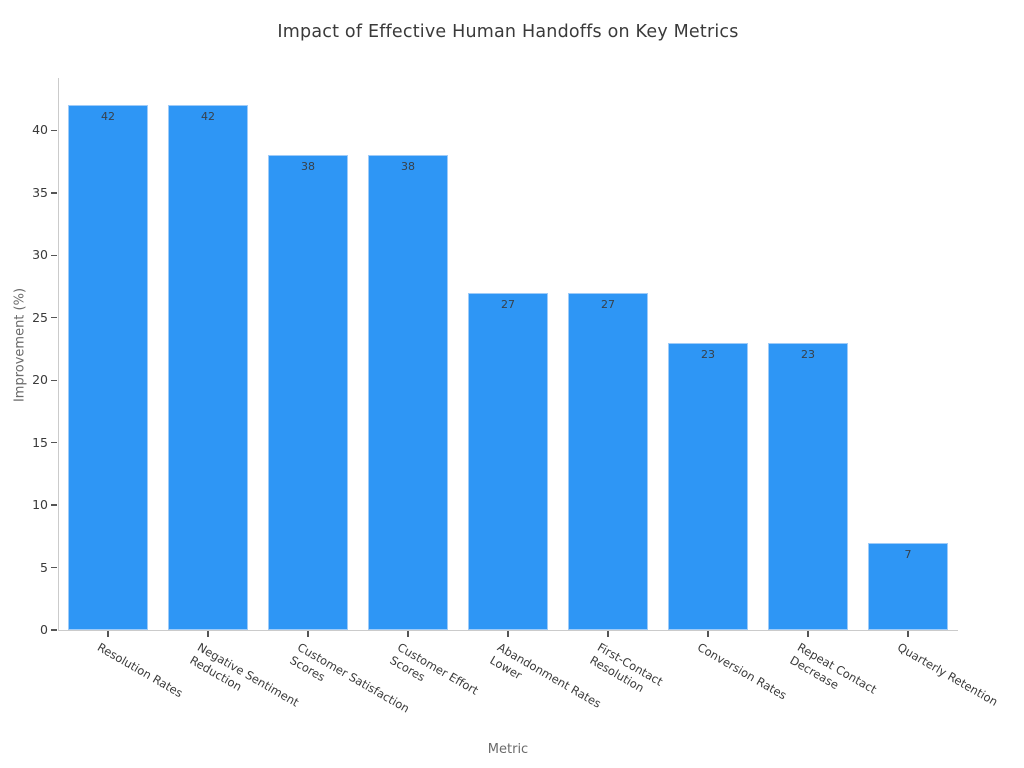 The image size is (1024, 768). What do you see at coordinates (508, 749) in the screenshot?
I see `x-axis-title: Metric` at bounding box center [508, 749].